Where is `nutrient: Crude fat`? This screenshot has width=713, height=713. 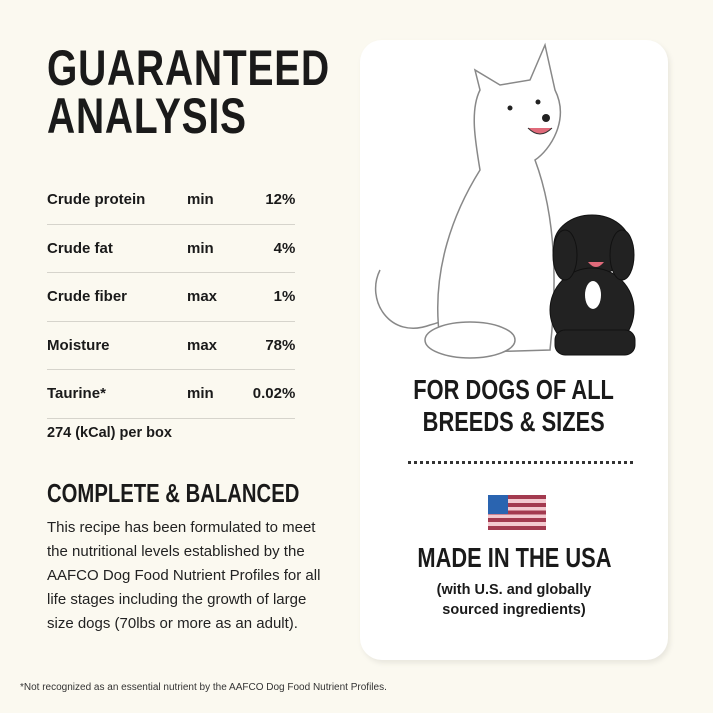 nutrient: Crude fat is located at coordinates (80, 248).